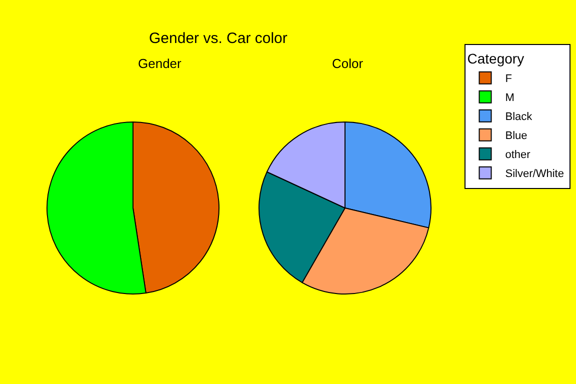  What do you see at coordinates (218, 38) in the screenshot?
I see `text: Gender vs. Car color` at bounding box center [218, 38].